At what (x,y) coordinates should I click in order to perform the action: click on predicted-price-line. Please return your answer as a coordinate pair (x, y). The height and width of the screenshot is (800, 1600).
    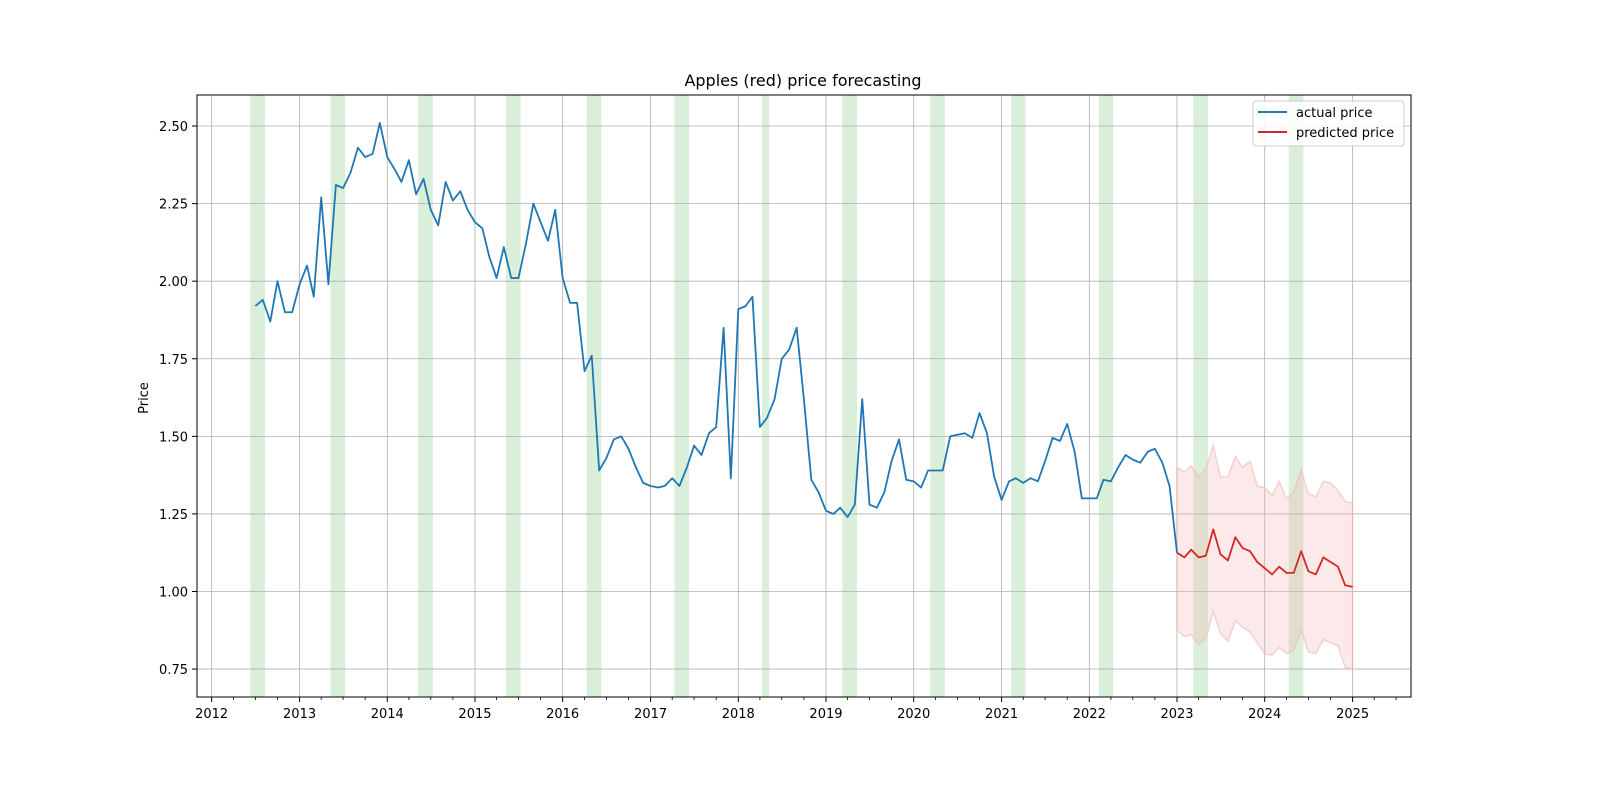
    Looking at the image, I should click on (1264, 558).